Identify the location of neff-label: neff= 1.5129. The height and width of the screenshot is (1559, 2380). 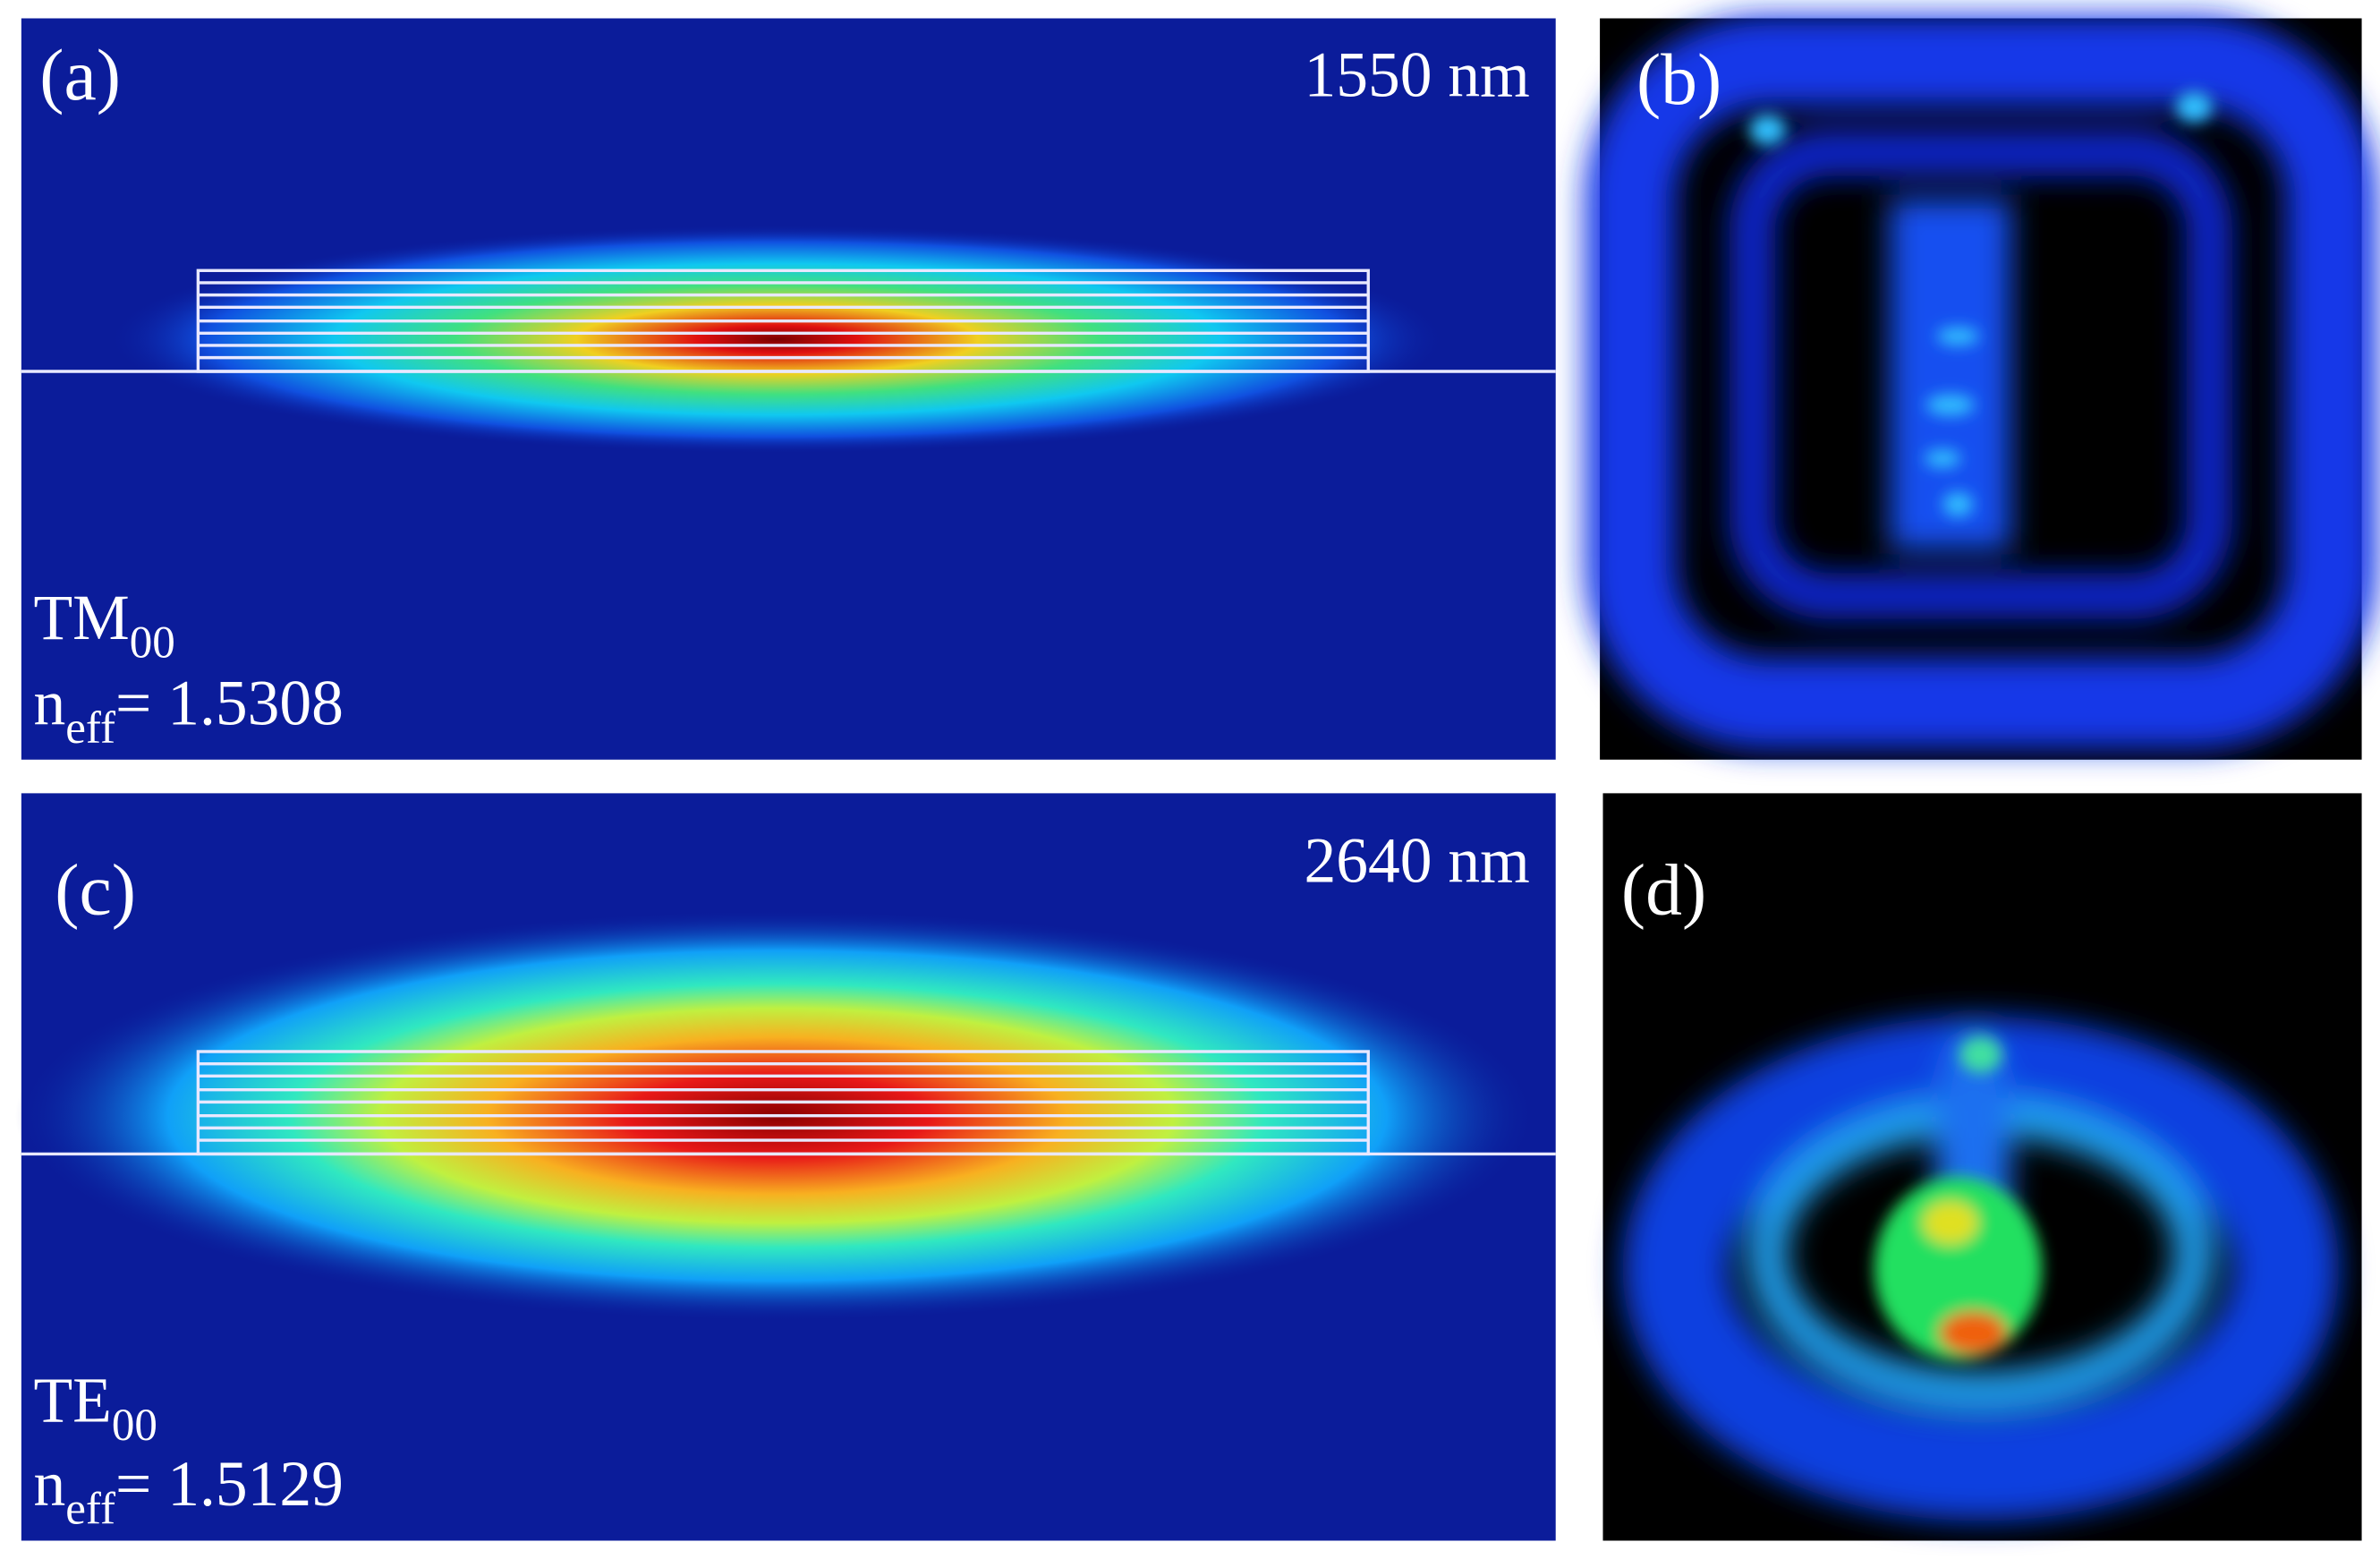
(188, 1492).